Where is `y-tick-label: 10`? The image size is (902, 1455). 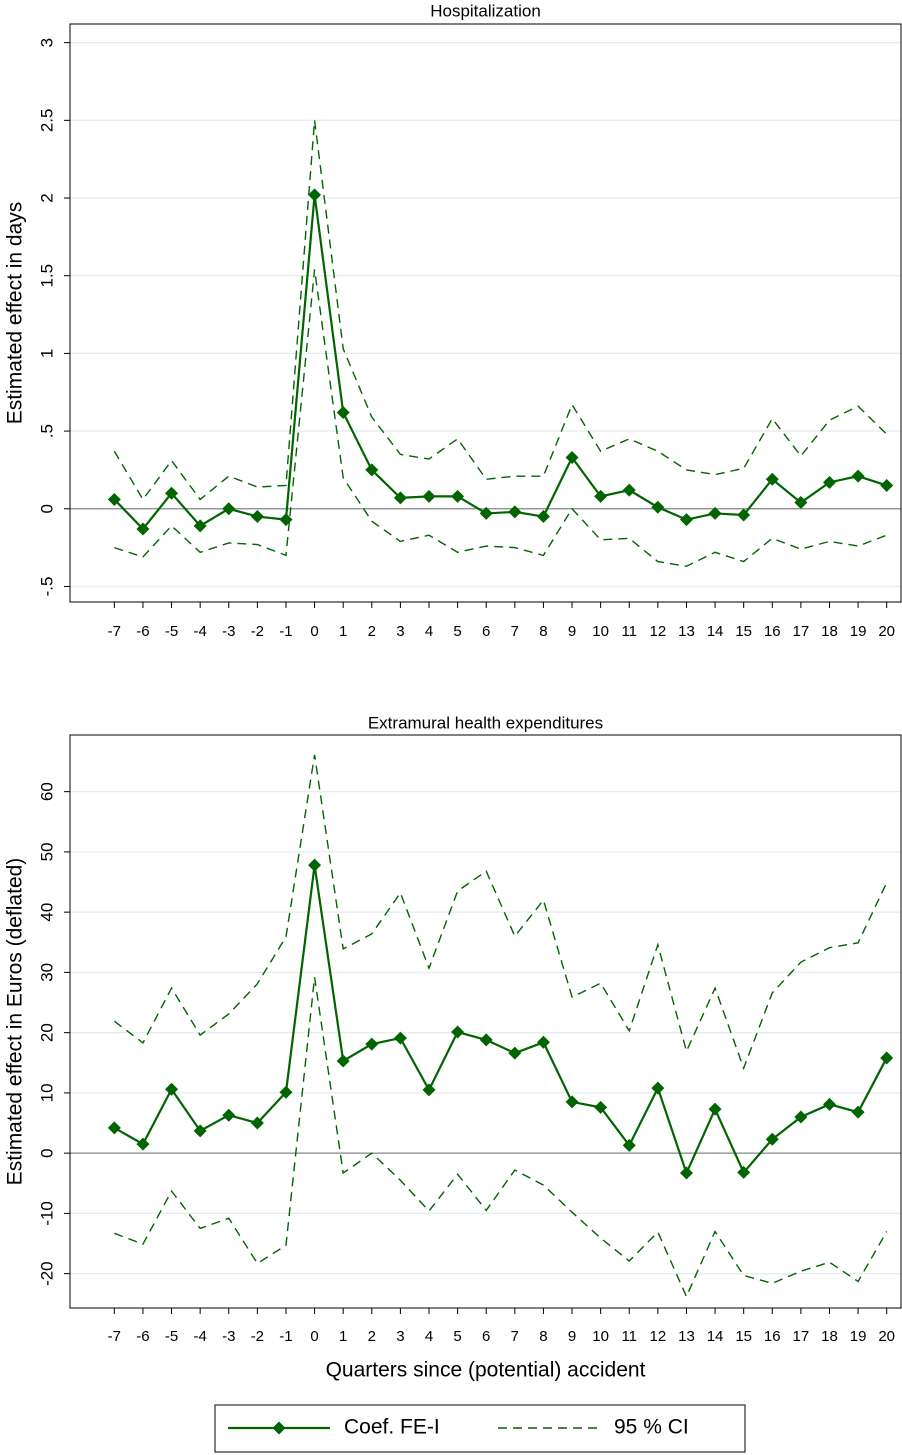
y-tick-label: 10 is located at coordinates (46, 1092).